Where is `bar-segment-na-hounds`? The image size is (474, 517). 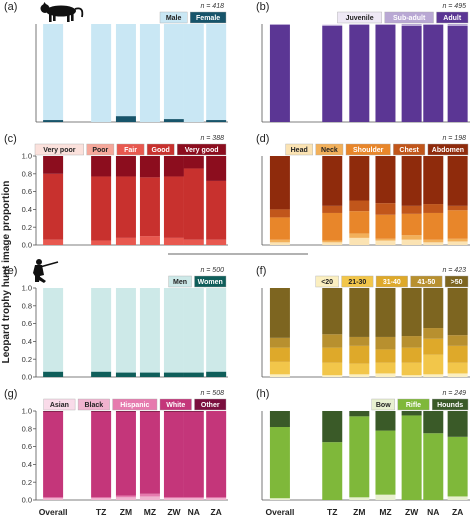
bar-segment-na-hounds is located at coordinates (433, 422).